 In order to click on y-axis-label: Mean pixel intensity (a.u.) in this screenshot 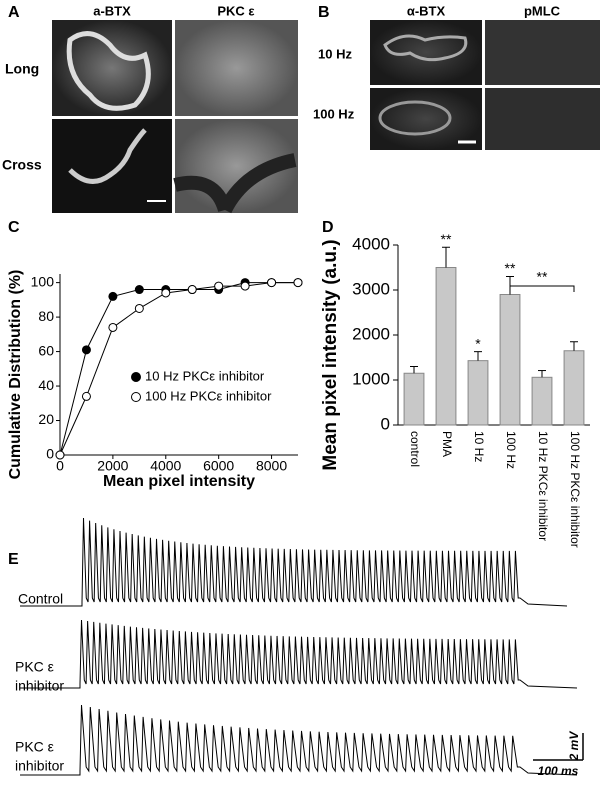, I will do `click(330, 354)`.